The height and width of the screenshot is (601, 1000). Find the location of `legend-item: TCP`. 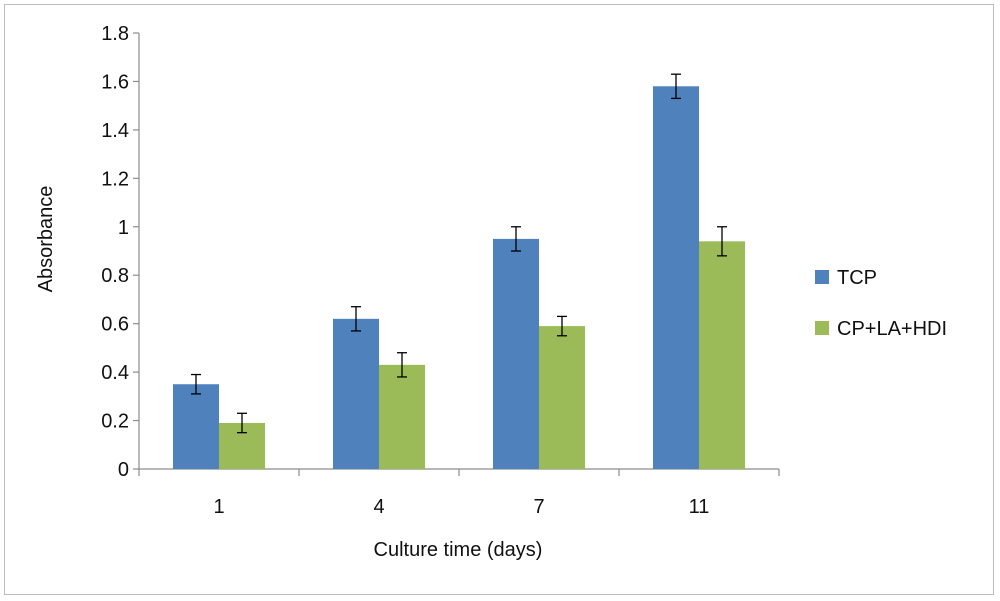

legend-item: TCP is located at coordinates (846, 278).